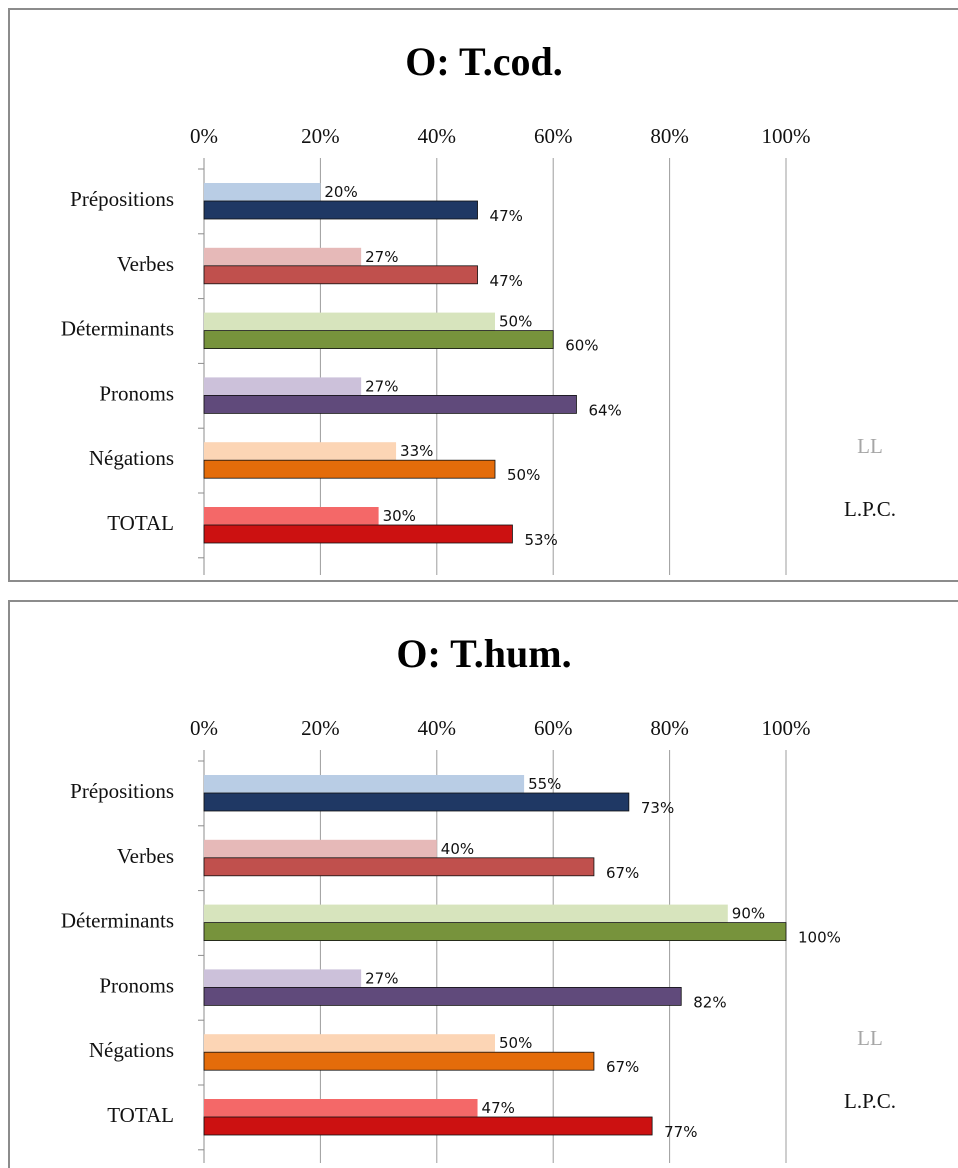 Image resolution: width=958 pixels, height=1168 pixels. What do you see at coordinates (748, 914) in the screenshot?
I see `data-label-ll: 90%` at bounding box center [748, 914].